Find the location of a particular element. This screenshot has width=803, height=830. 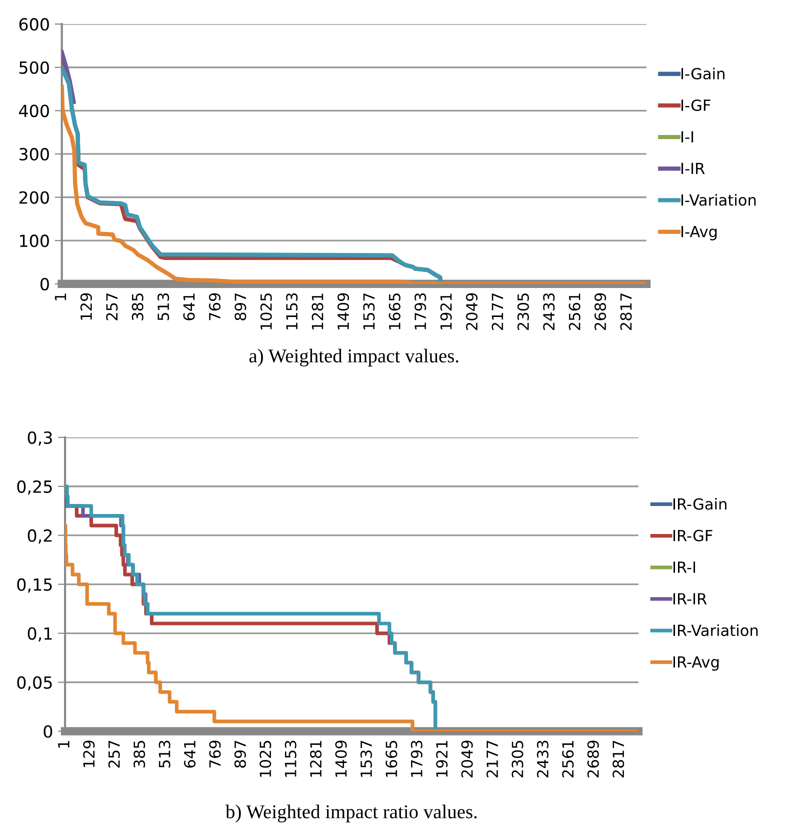

legend-label: IR-I is located at coordinates (684, 567).